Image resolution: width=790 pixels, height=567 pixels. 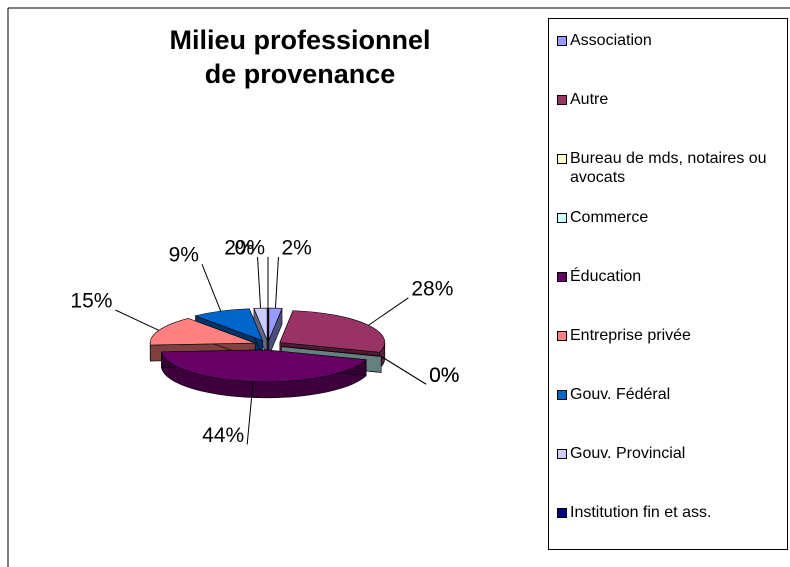 I want to click on data-label: 28%, so click(x=432, y=288).